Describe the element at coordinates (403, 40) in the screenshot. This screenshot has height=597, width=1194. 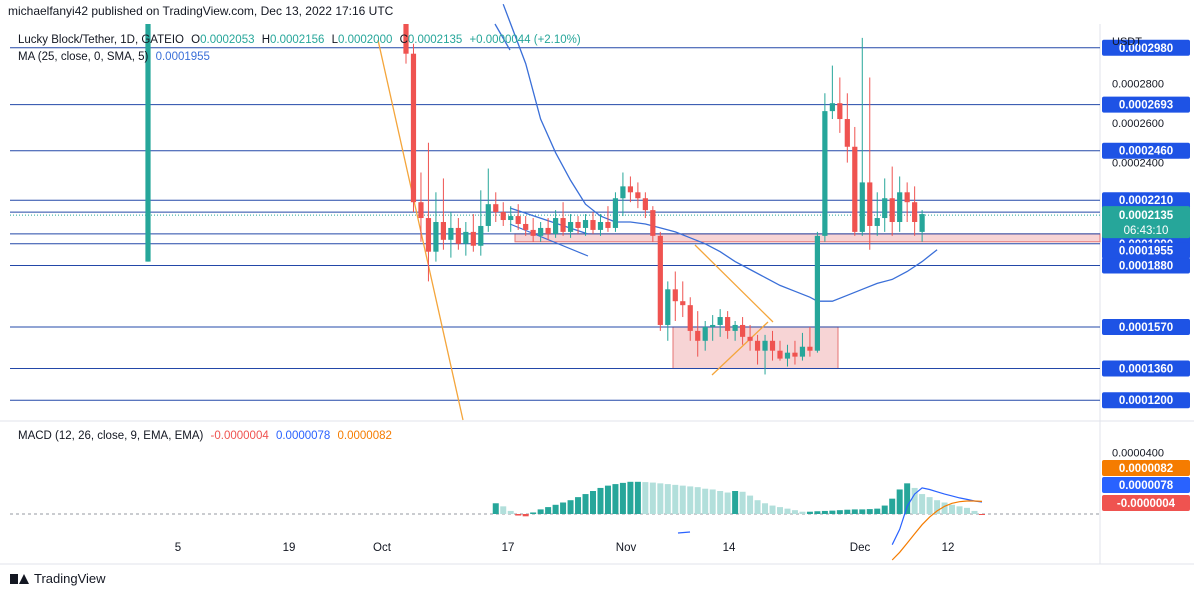
I see `ohlc-close-label: C` at that location.